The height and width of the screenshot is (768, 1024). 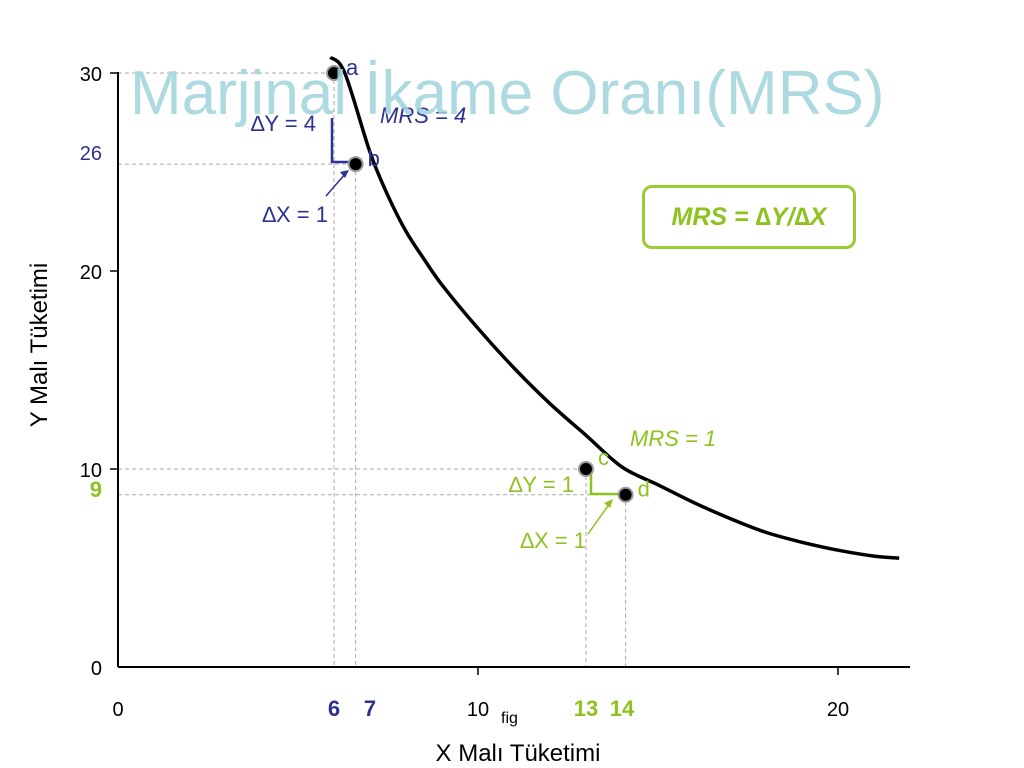 I want to click on y-tick-label: 26, so click(x=91, y=154).